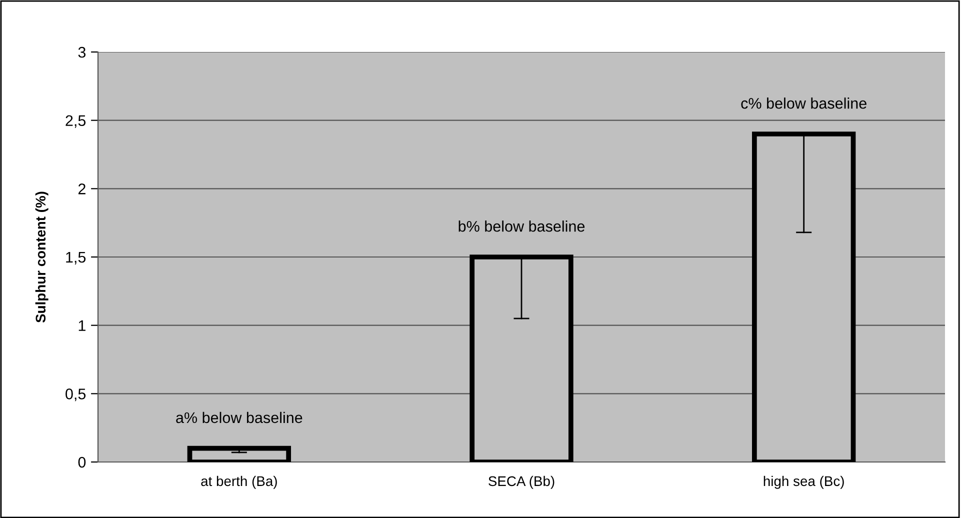 The width and height of the screenshot is (961, 518). Describe the element at coordinates (82, 325) in the screenshot. I see `y-tick-label: 1` at that location.